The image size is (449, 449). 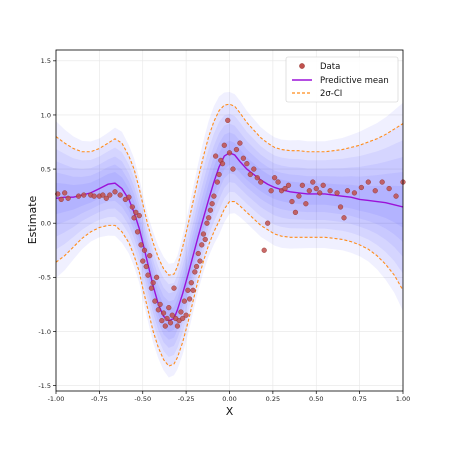 I want to click on legend-ci-label: 2σ-CI, so click(x=331, y=94).